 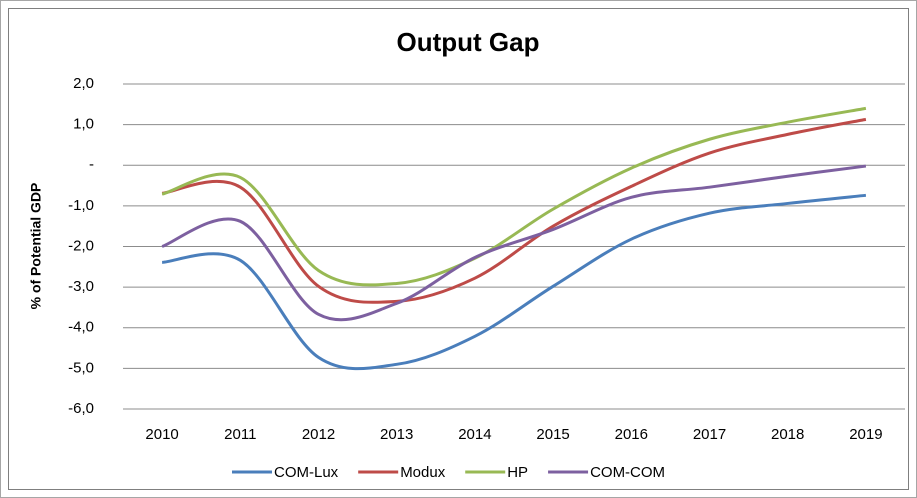 I want to click on x-tick-label: 2012, so click(x=318, y=434).